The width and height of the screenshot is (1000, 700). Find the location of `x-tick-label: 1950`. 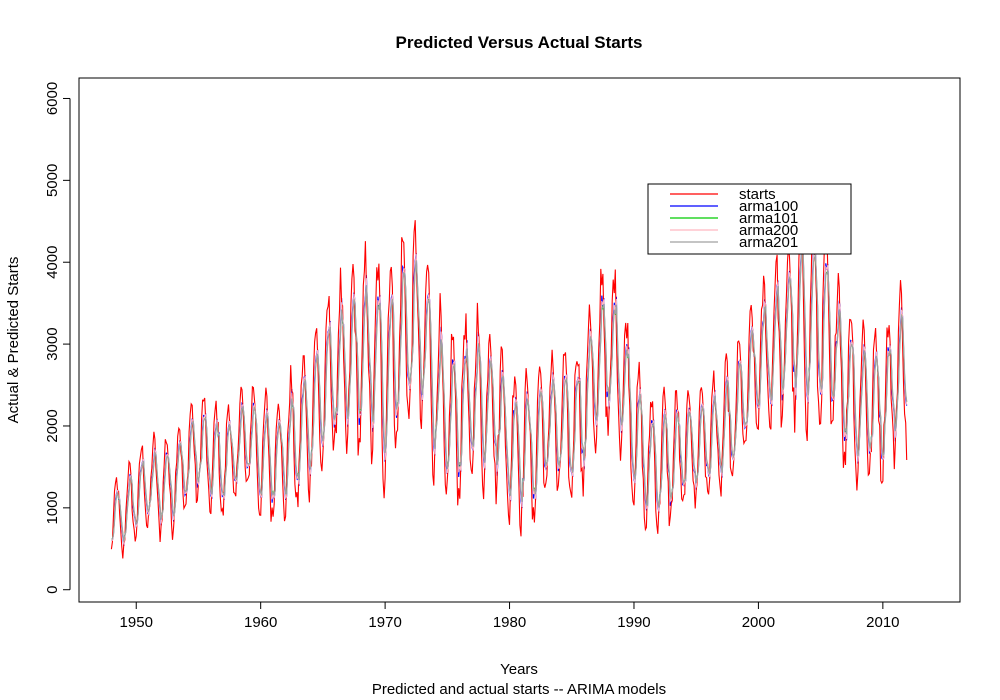

x-tick-label: 1950 is located at coordinates (136, 622).